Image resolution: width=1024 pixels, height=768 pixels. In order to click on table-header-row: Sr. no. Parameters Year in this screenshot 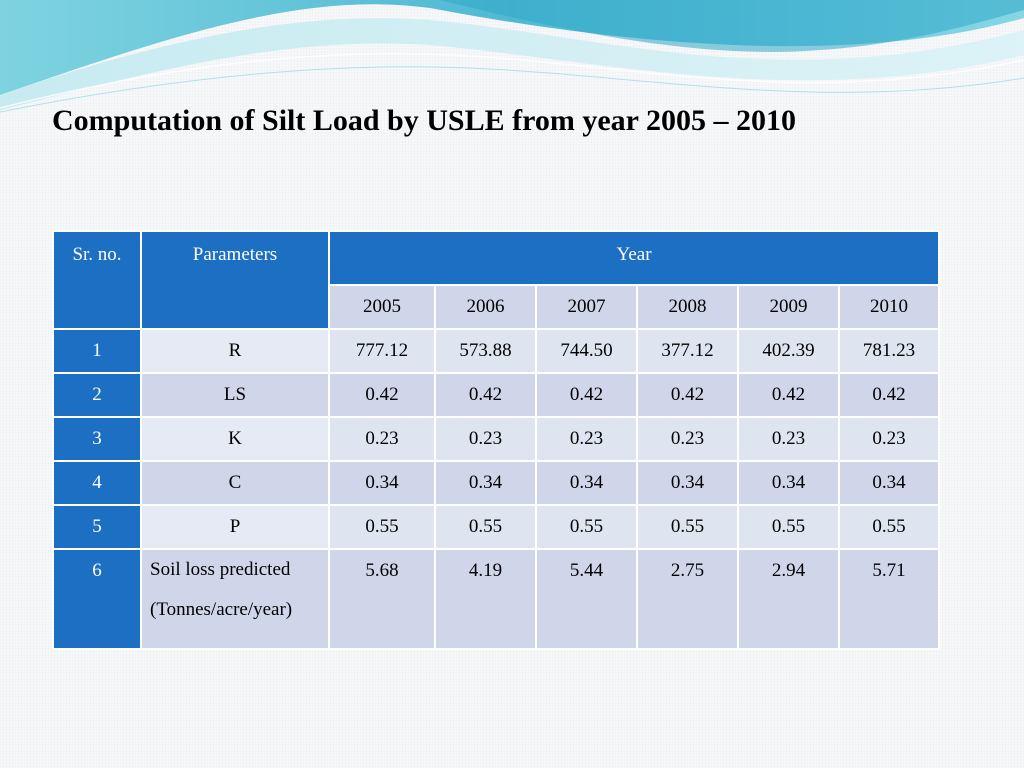, I will do `click(496, 280)`.